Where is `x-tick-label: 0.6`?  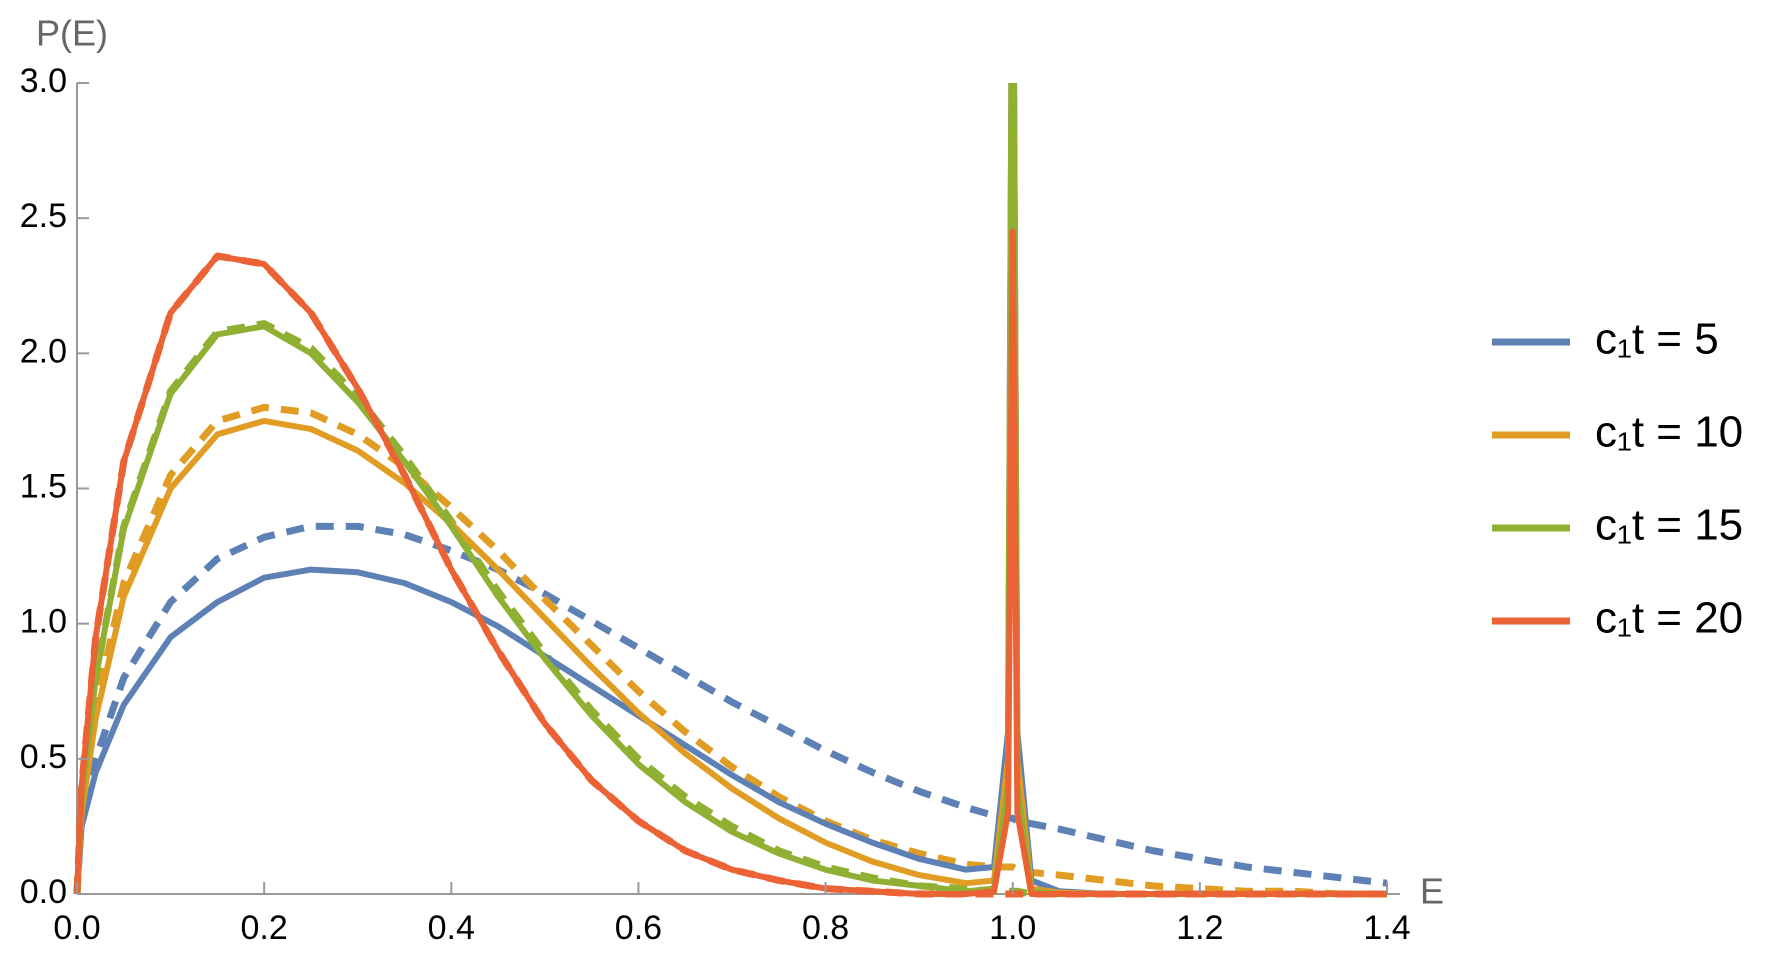
x-tick-label: 0.6 is located at coordinates (638, 928).